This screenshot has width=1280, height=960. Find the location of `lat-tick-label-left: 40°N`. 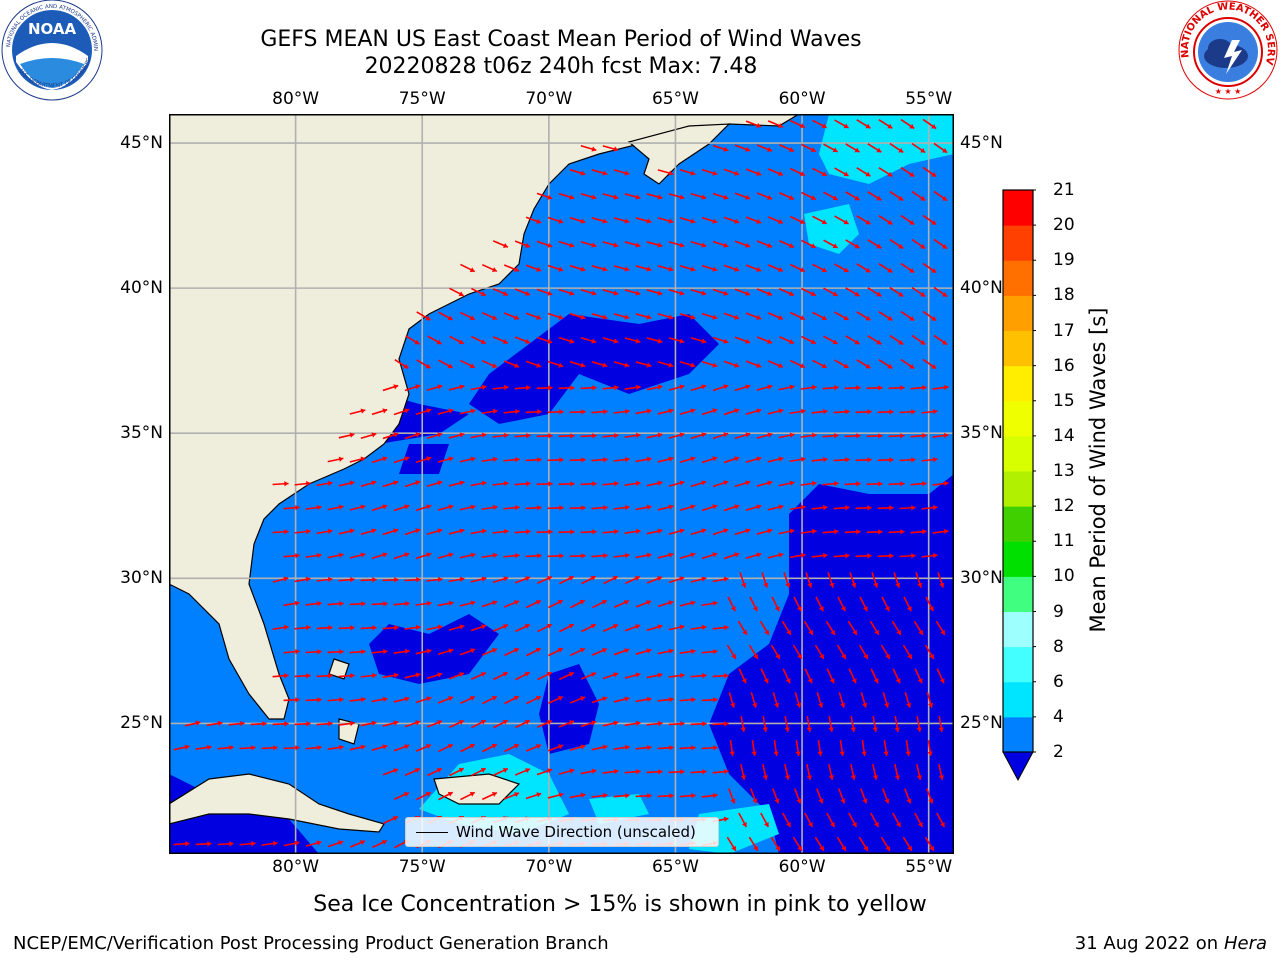

lat-tick-label-left: 40°N is located at coordinates (141, 288).